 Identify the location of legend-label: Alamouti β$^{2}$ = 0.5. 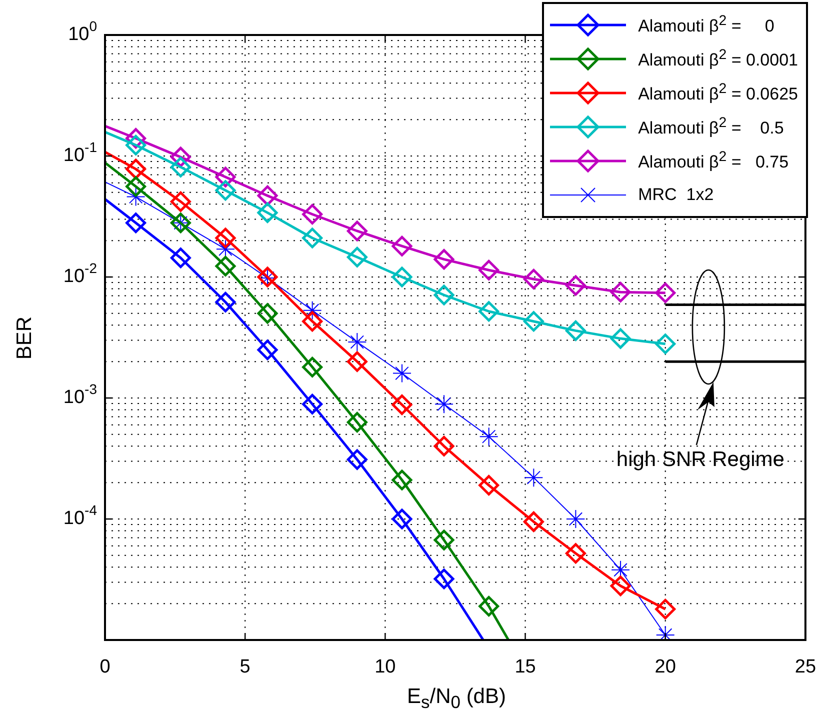
(711, 127).